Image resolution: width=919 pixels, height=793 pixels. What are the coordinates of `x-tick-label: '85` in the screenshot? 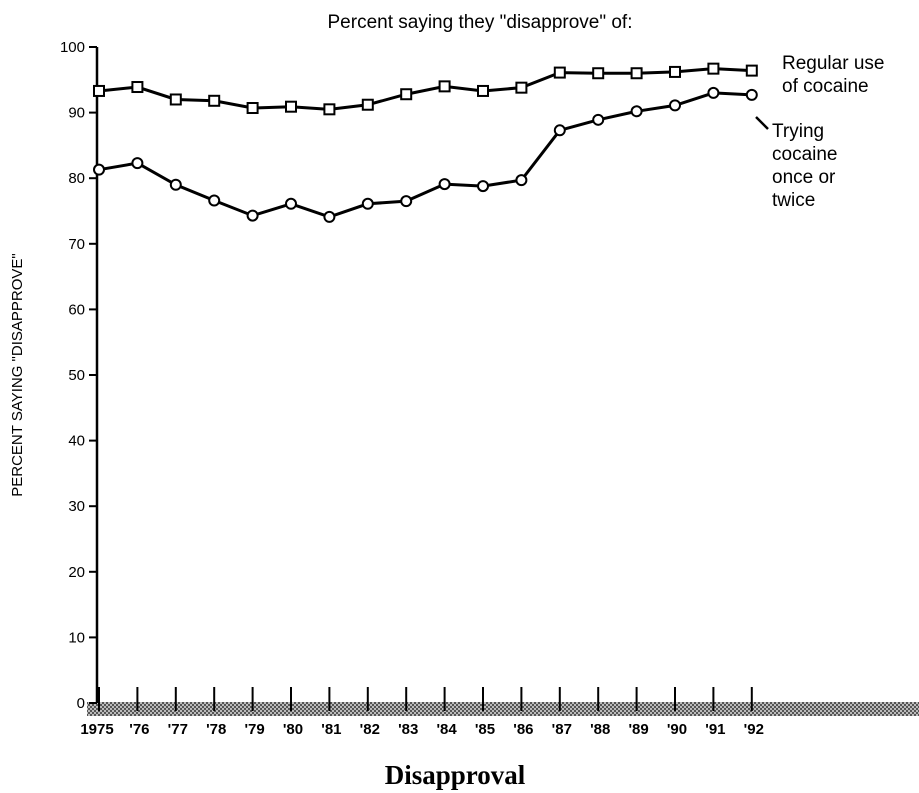 It's located at (485, 729).